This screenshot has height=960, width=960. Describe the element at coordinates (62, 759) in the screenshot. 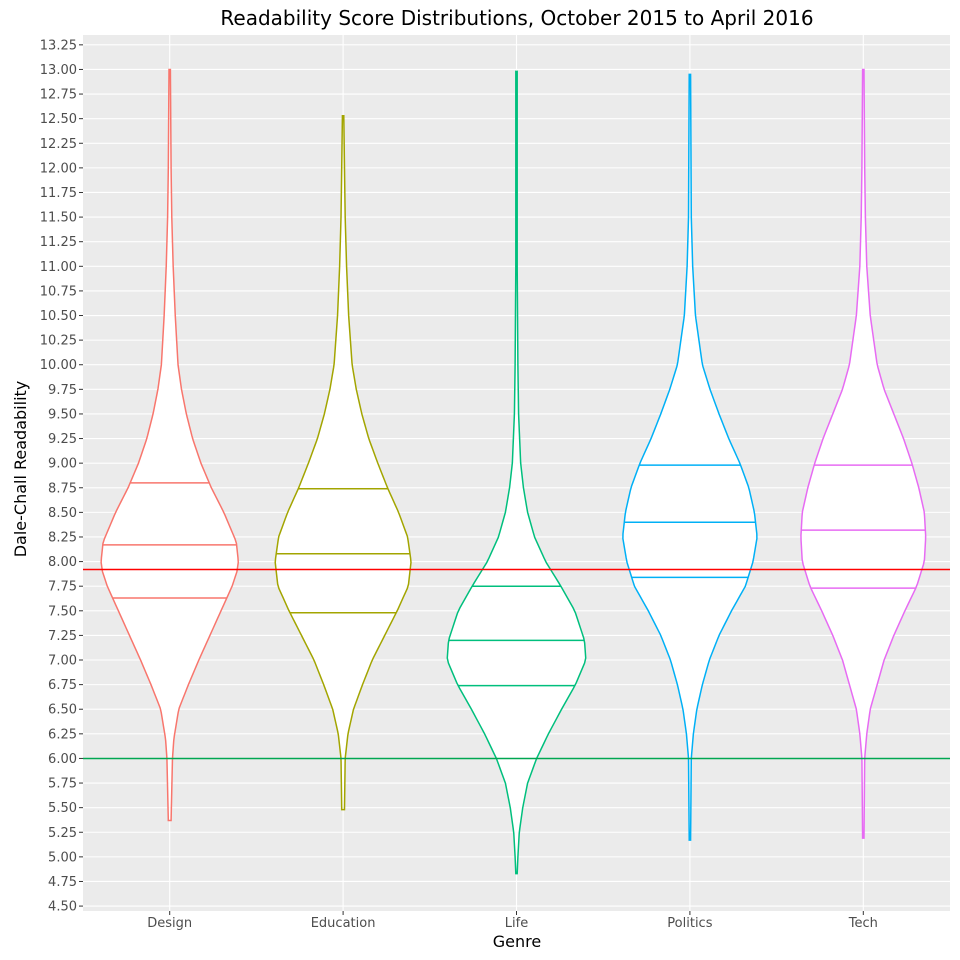

I see `y-tick-label: 6.00` at that location.